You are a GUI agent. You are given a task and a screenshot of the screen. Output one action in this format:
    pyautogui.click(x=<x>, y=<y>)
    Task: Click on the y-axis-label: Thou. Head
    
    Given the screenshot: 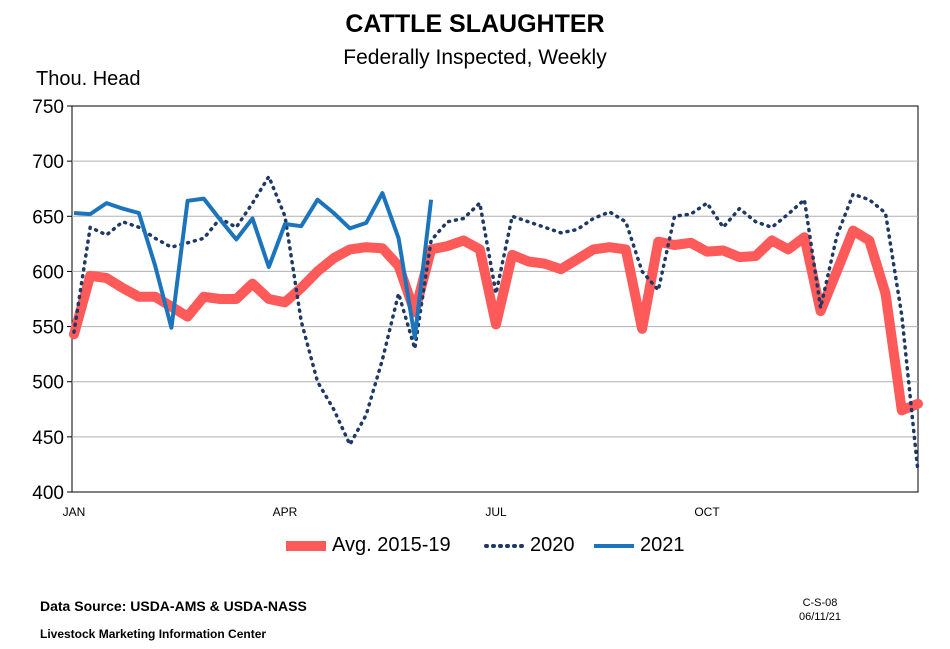 What is the action you would take?
    pyautogui.click(x=88, y=79)
    